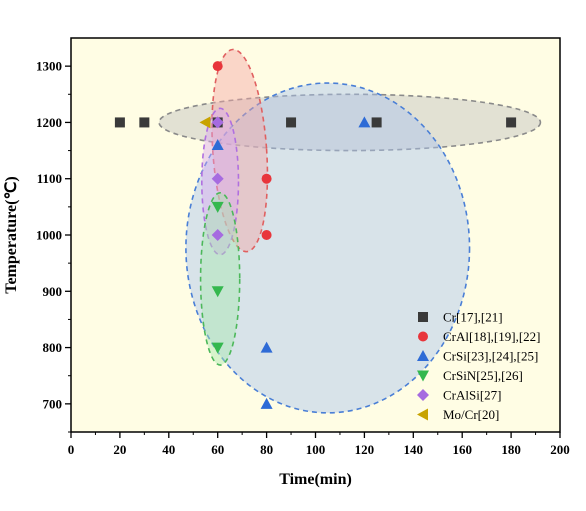 The height and width of the screenshot is (511, 586). I want to click on legend-label-crsi: CrSi[23],[24],[25], so click(490, 356).